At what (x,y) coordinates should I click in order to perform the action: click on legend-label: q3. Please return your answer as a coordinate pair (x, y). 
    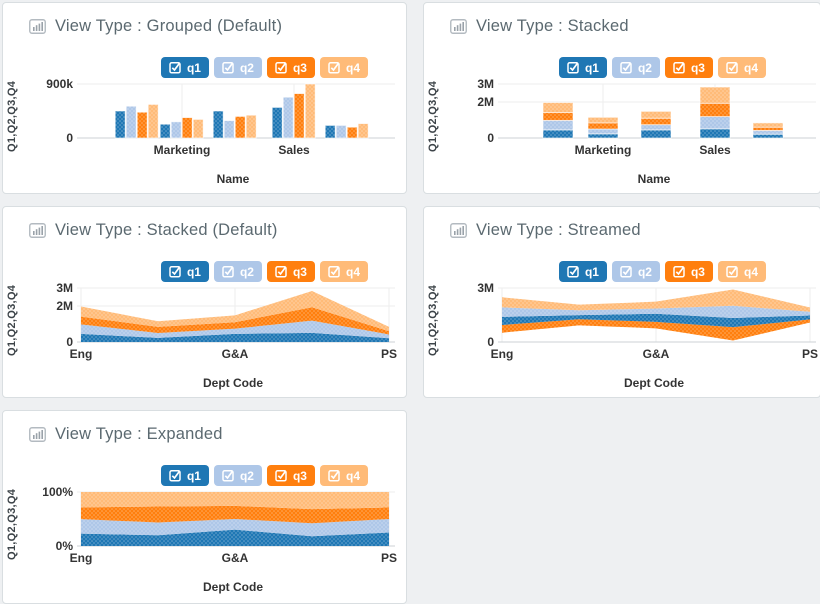
    Looking at the image, I should click on (697, 271).